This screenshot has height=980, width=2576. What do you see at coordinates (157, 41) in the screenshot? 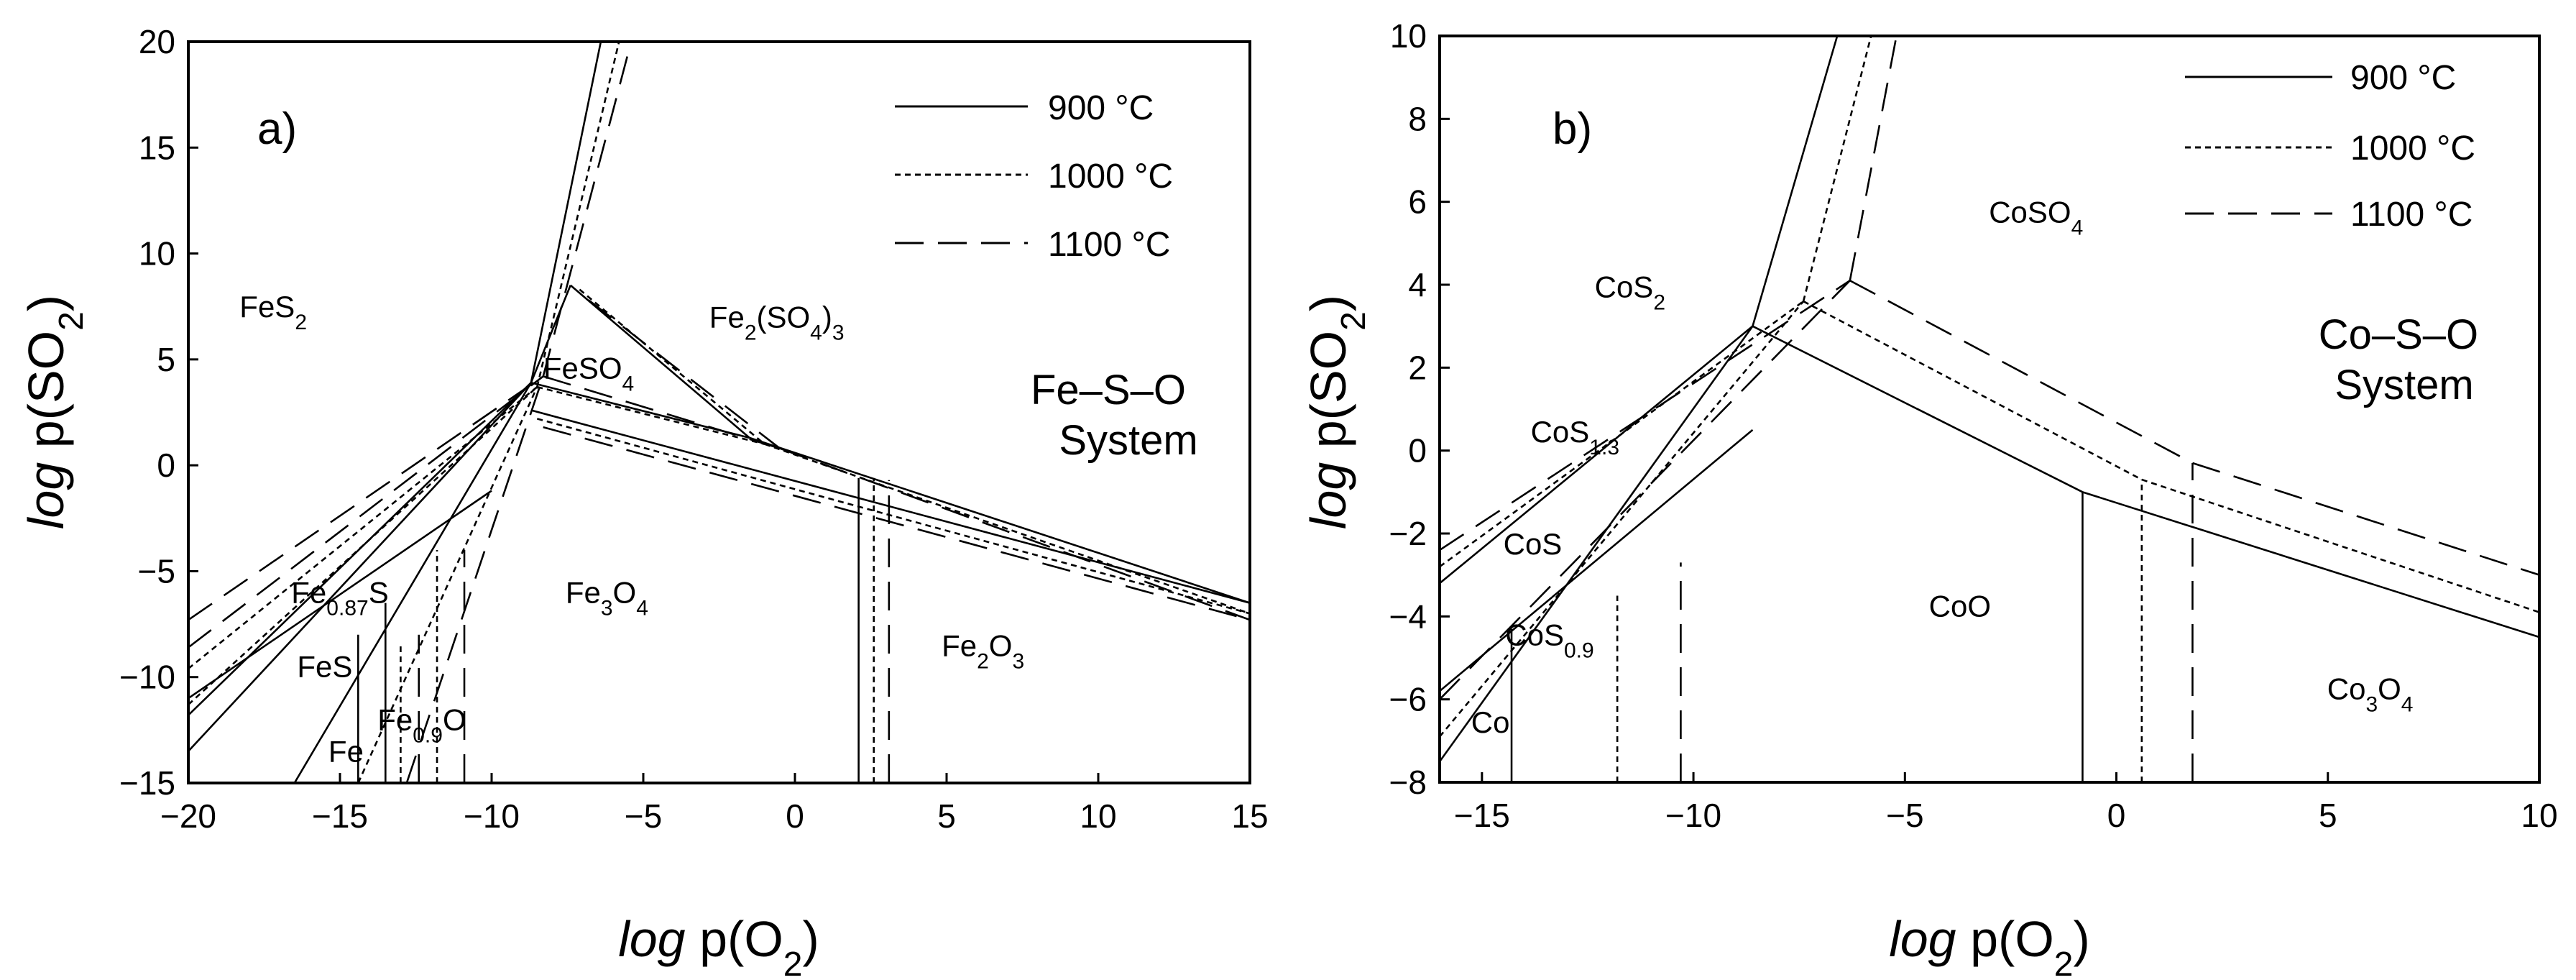
I see `y-tick-label: 20` at bounding box center [157, 41].